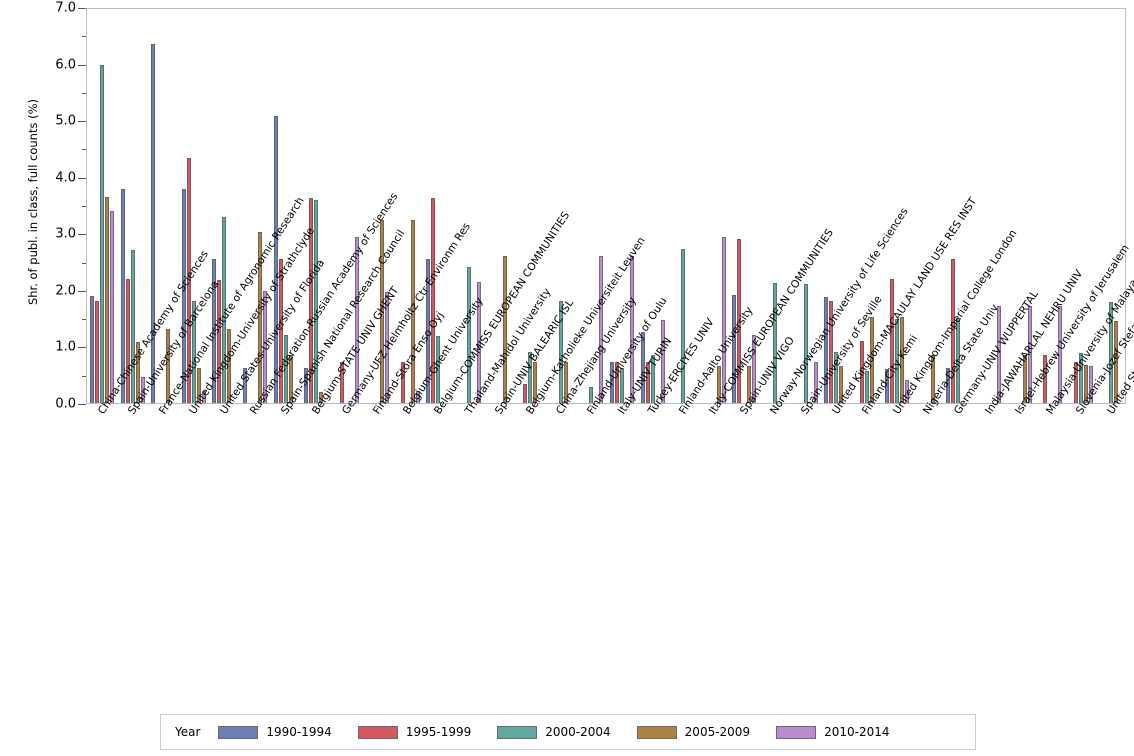  What do you see at coordinates (717, 732) in the screenshot?
I see `legend-label: 2005-2009` at bounding box center [717, 732].